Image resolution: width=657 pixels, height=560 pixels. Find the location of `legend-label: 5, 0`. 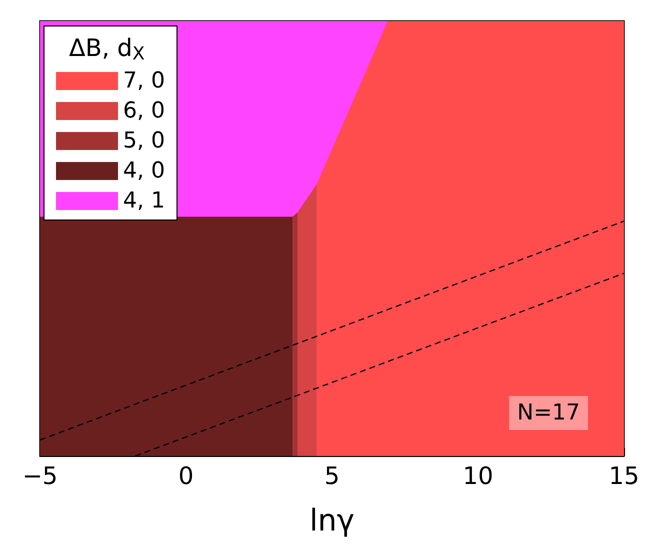

legend-label: 5, 0 is located at coordinates (144, 141).